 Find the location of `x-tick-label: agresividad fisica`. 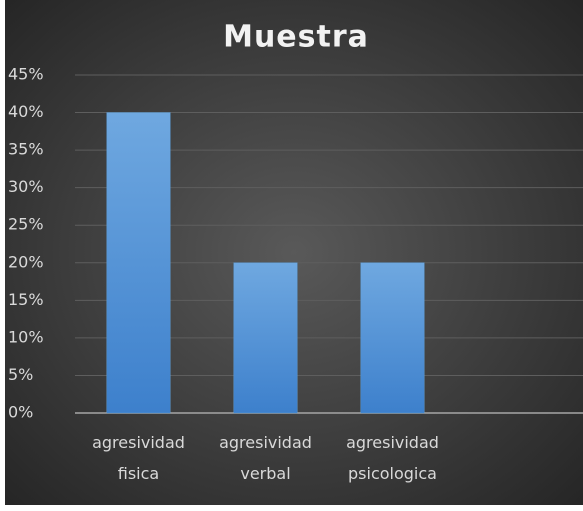

x-tick-label: agresividad fisica is located at coordinates (138, 458).